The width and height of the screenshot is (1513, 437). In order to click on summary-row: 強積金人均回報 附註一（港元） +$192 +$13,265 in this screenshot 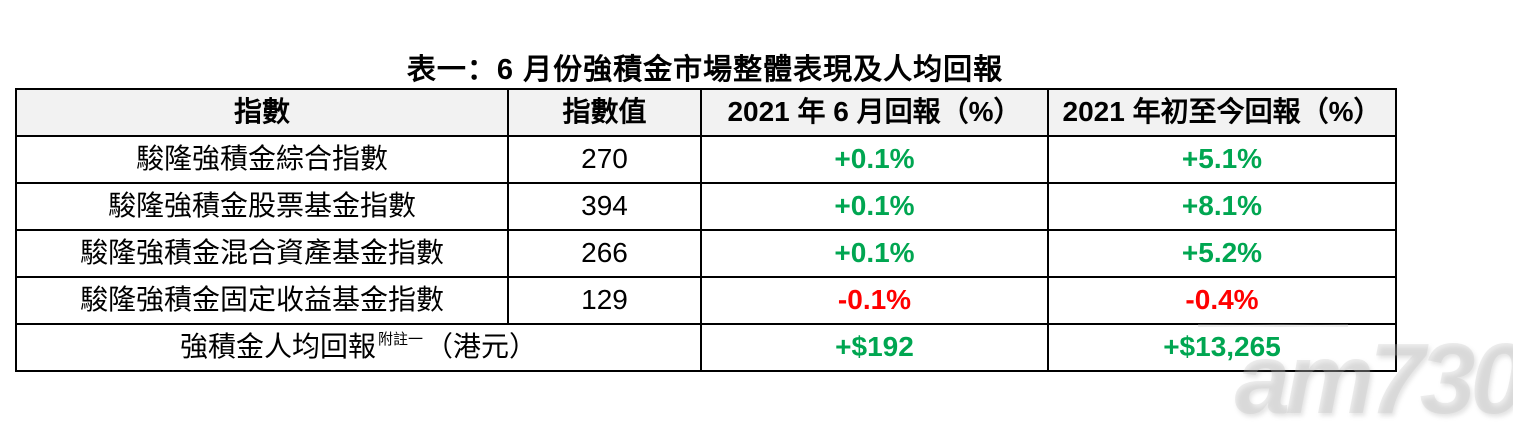, I will do `click(706, 347)`.